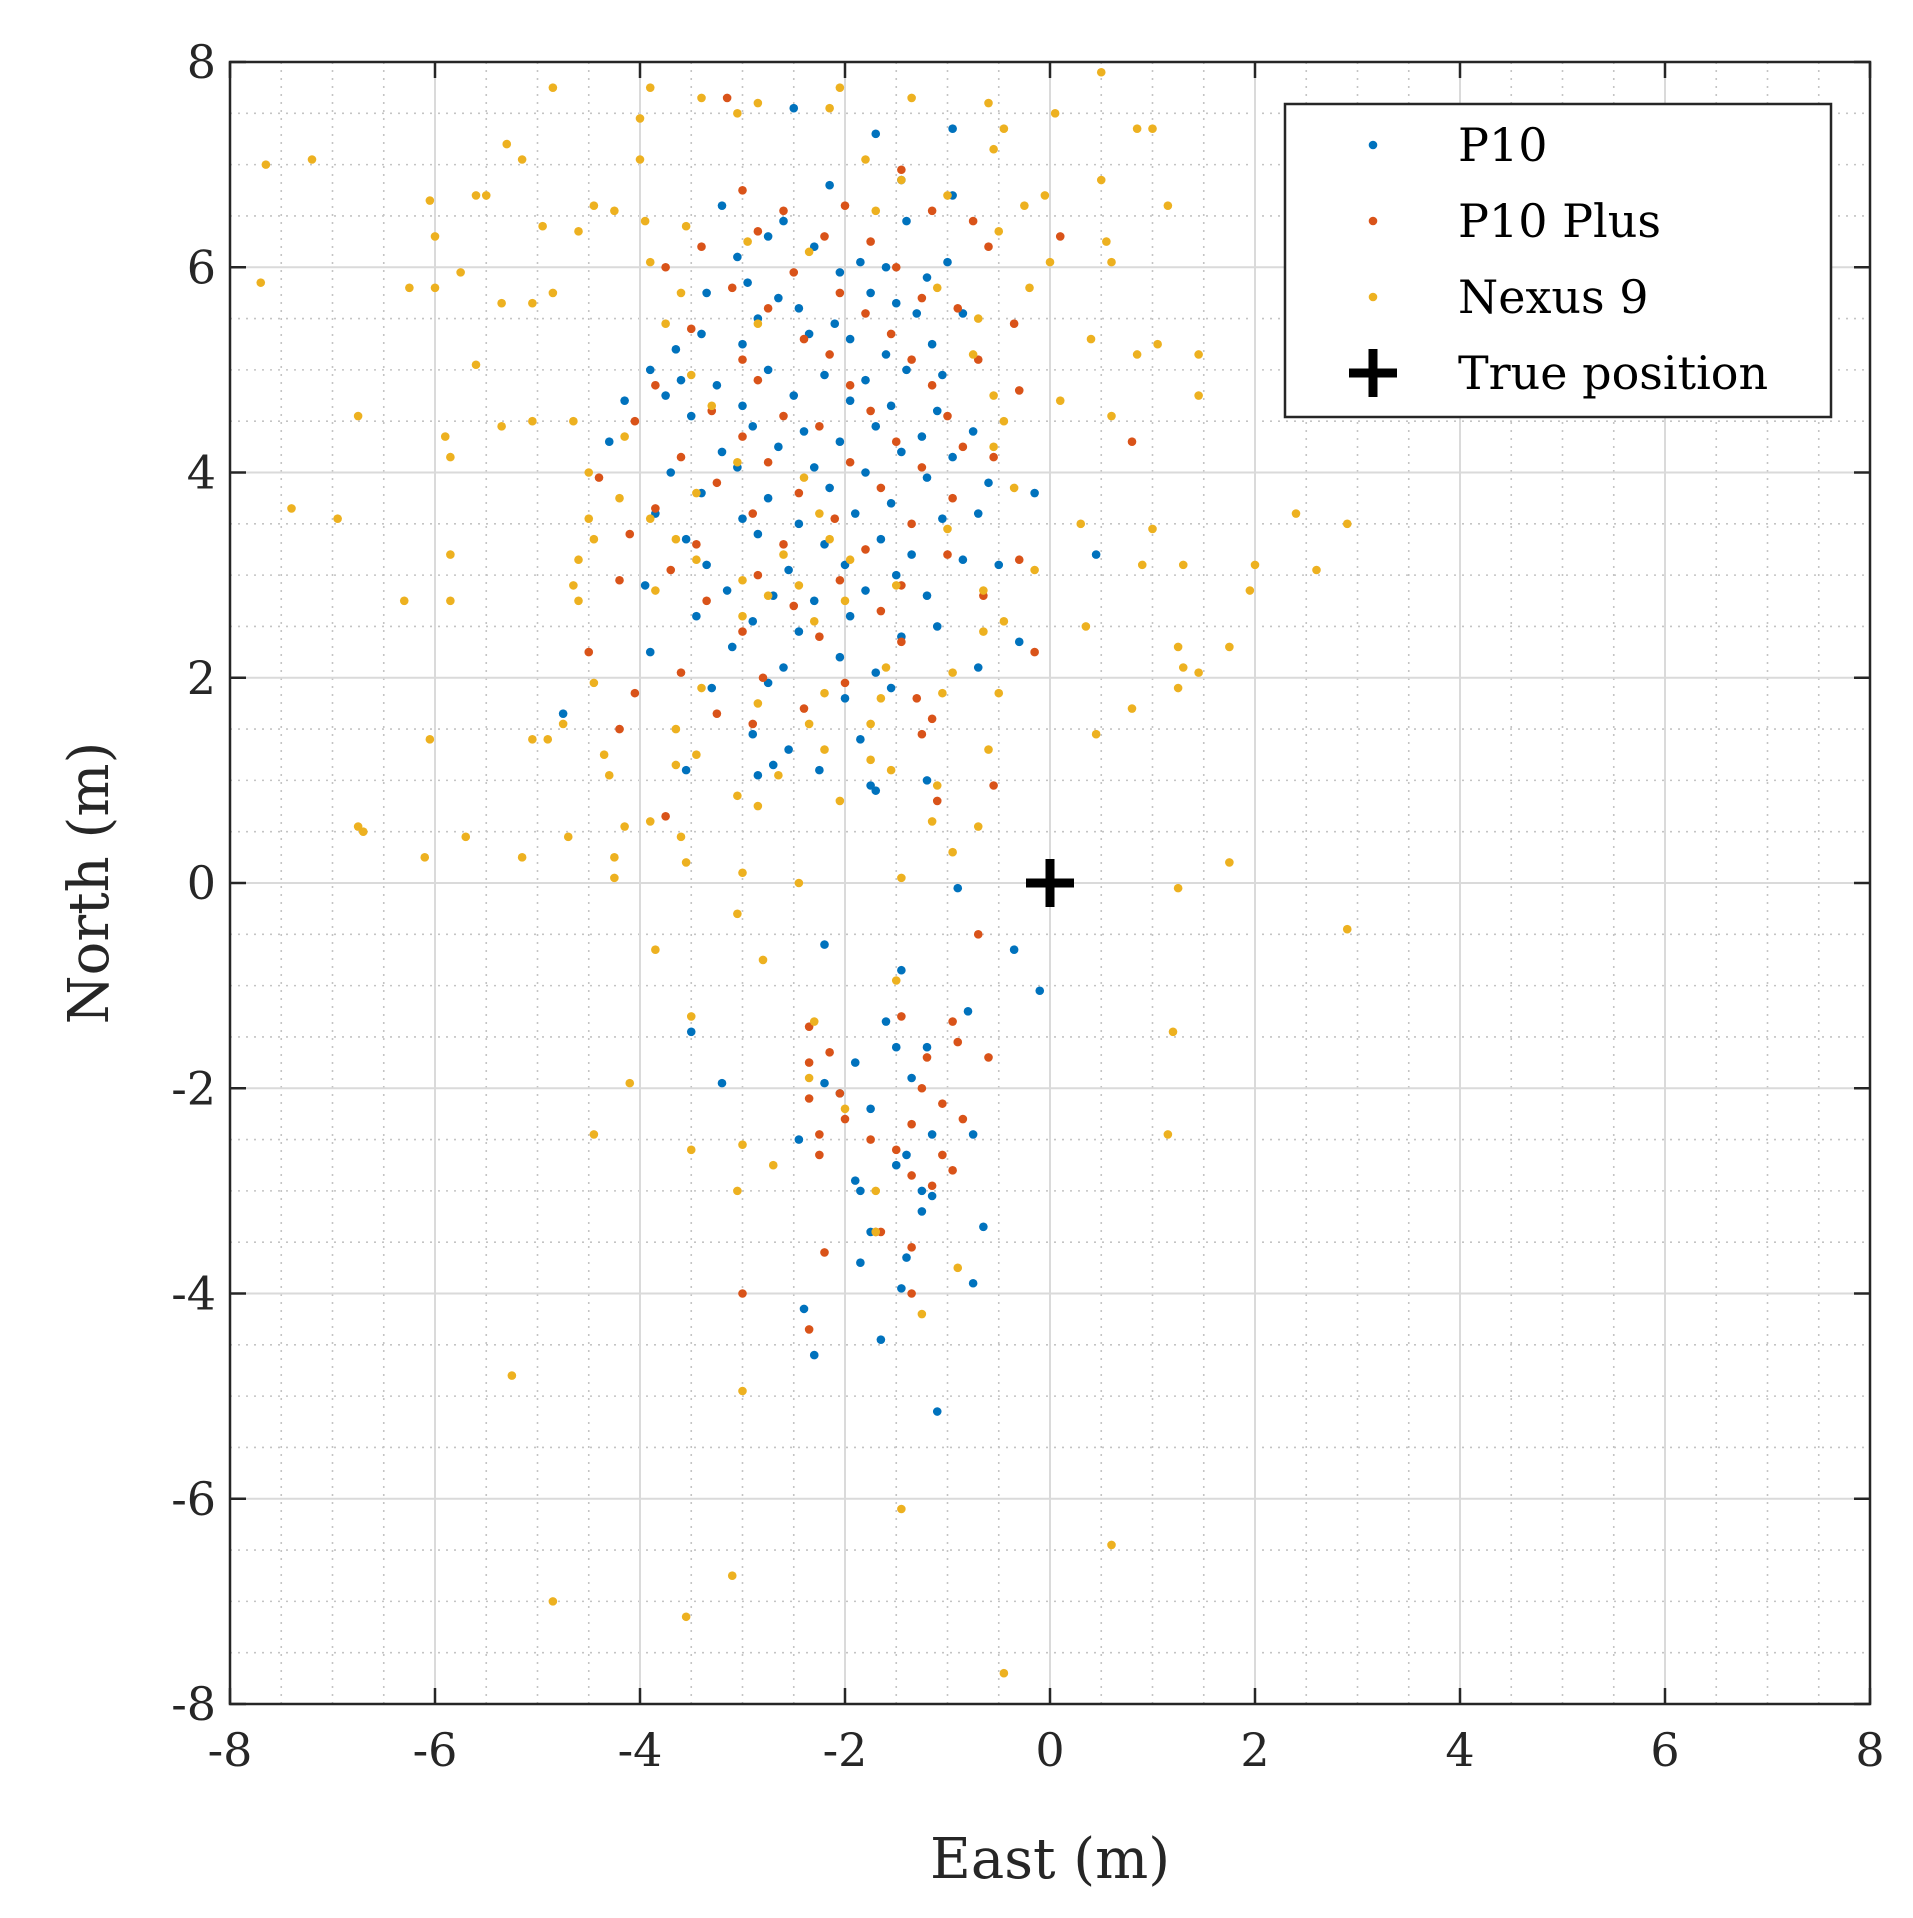 Image resolution: width=1913 pixels, height=1918 pixels. Describe the element at coordinates (1049, 1750) in the screenshot. I see `x-tick-label: 0` at that location.